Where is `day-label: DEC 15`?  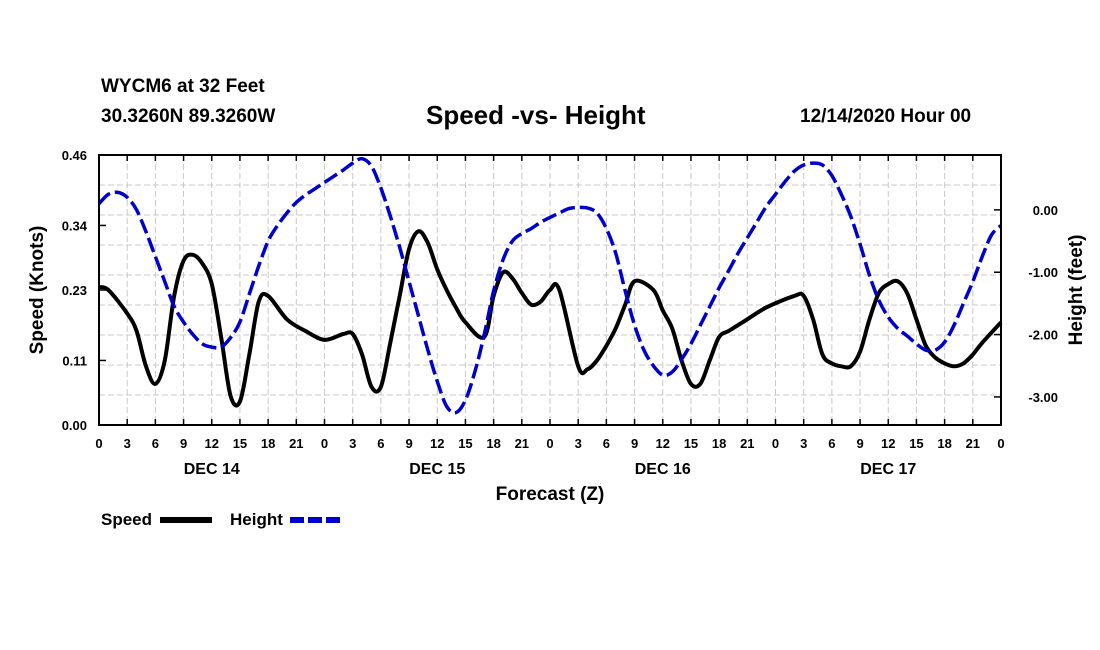
day-label: DEC 15 is located at coordinates (437, 469).